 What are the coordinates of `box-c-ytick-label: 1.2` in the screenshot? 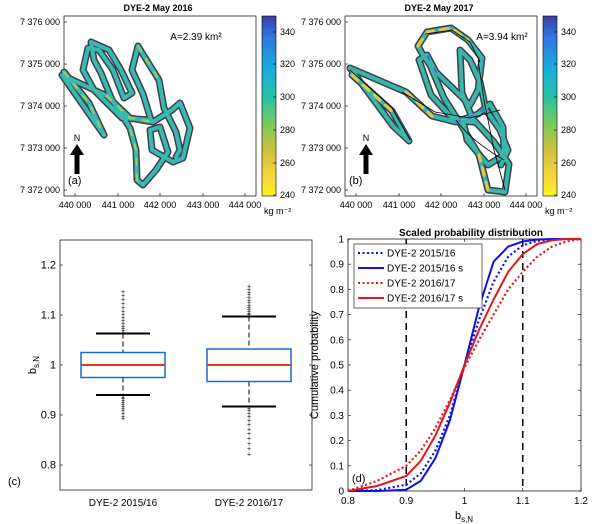 It's located at (48, 266).